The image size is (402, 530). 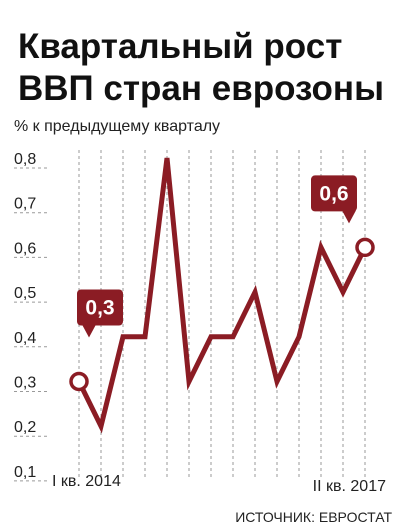 I want to click on callout-0: 0,3, so click(x=96, y=340).